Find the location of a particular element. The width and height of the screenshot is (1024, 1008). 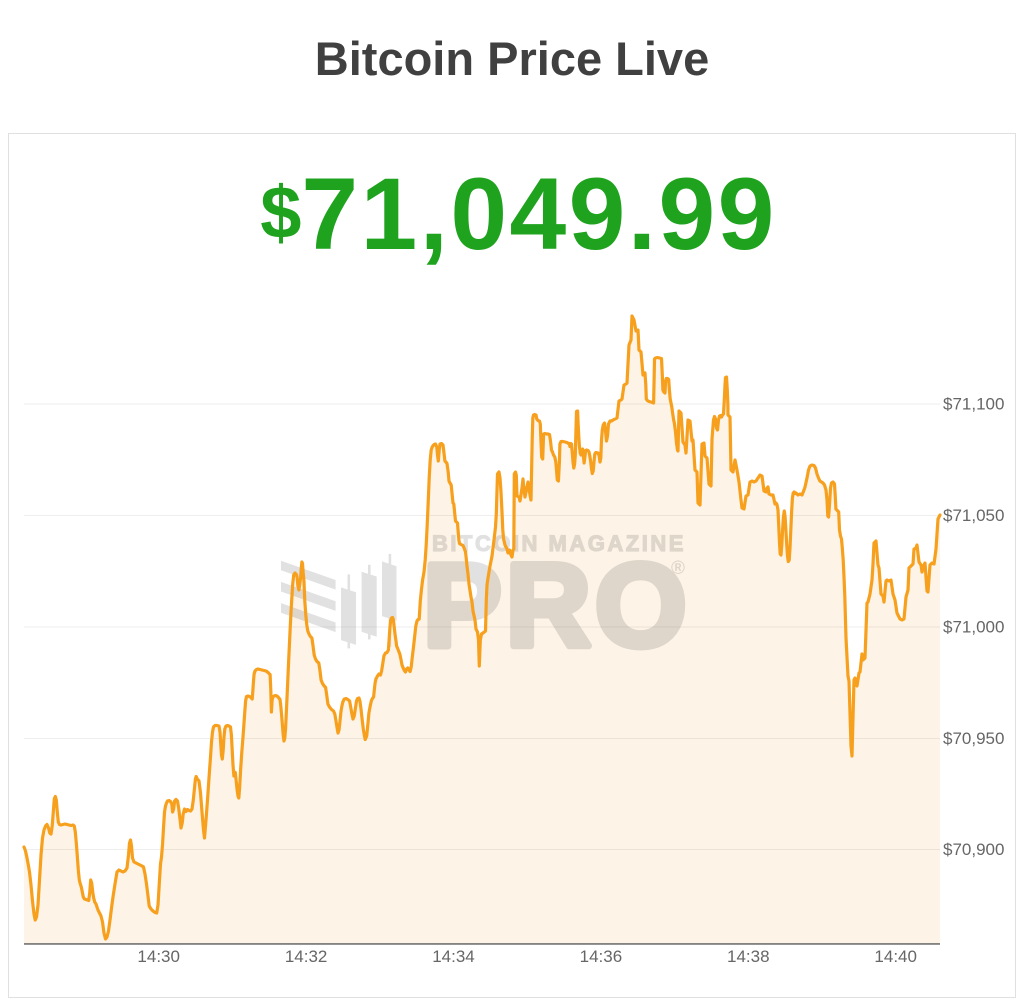

svg-text: $70,900 is located at coordinates (973, 849).